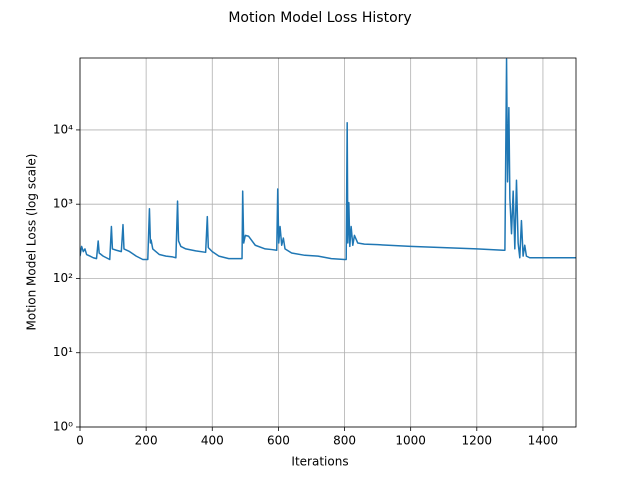 Image resolution: width=640 pixels, height=480 pixels. What do you see at coordinates (63, 427) in the screenshot?
I see `y-tick-label: 10⁰` at bounding box center [63, 427].